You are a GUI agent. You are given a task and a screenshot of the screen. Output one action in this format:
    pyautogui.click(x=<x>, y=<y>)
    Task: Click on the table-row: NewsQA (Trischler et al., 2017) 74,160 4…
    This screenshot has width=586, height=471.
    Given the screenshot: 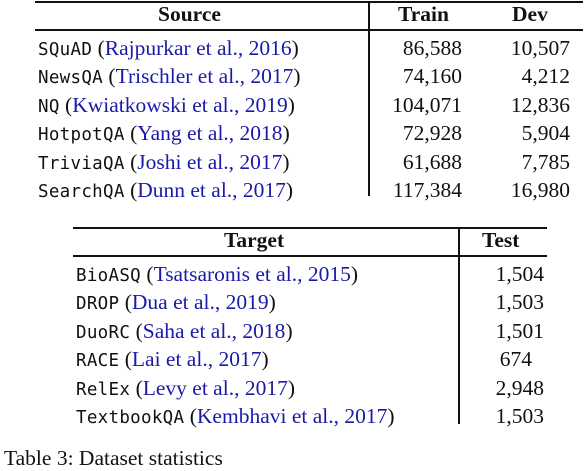 What is the action you would take?
    pyautogui.click(x=304, y=76)
    